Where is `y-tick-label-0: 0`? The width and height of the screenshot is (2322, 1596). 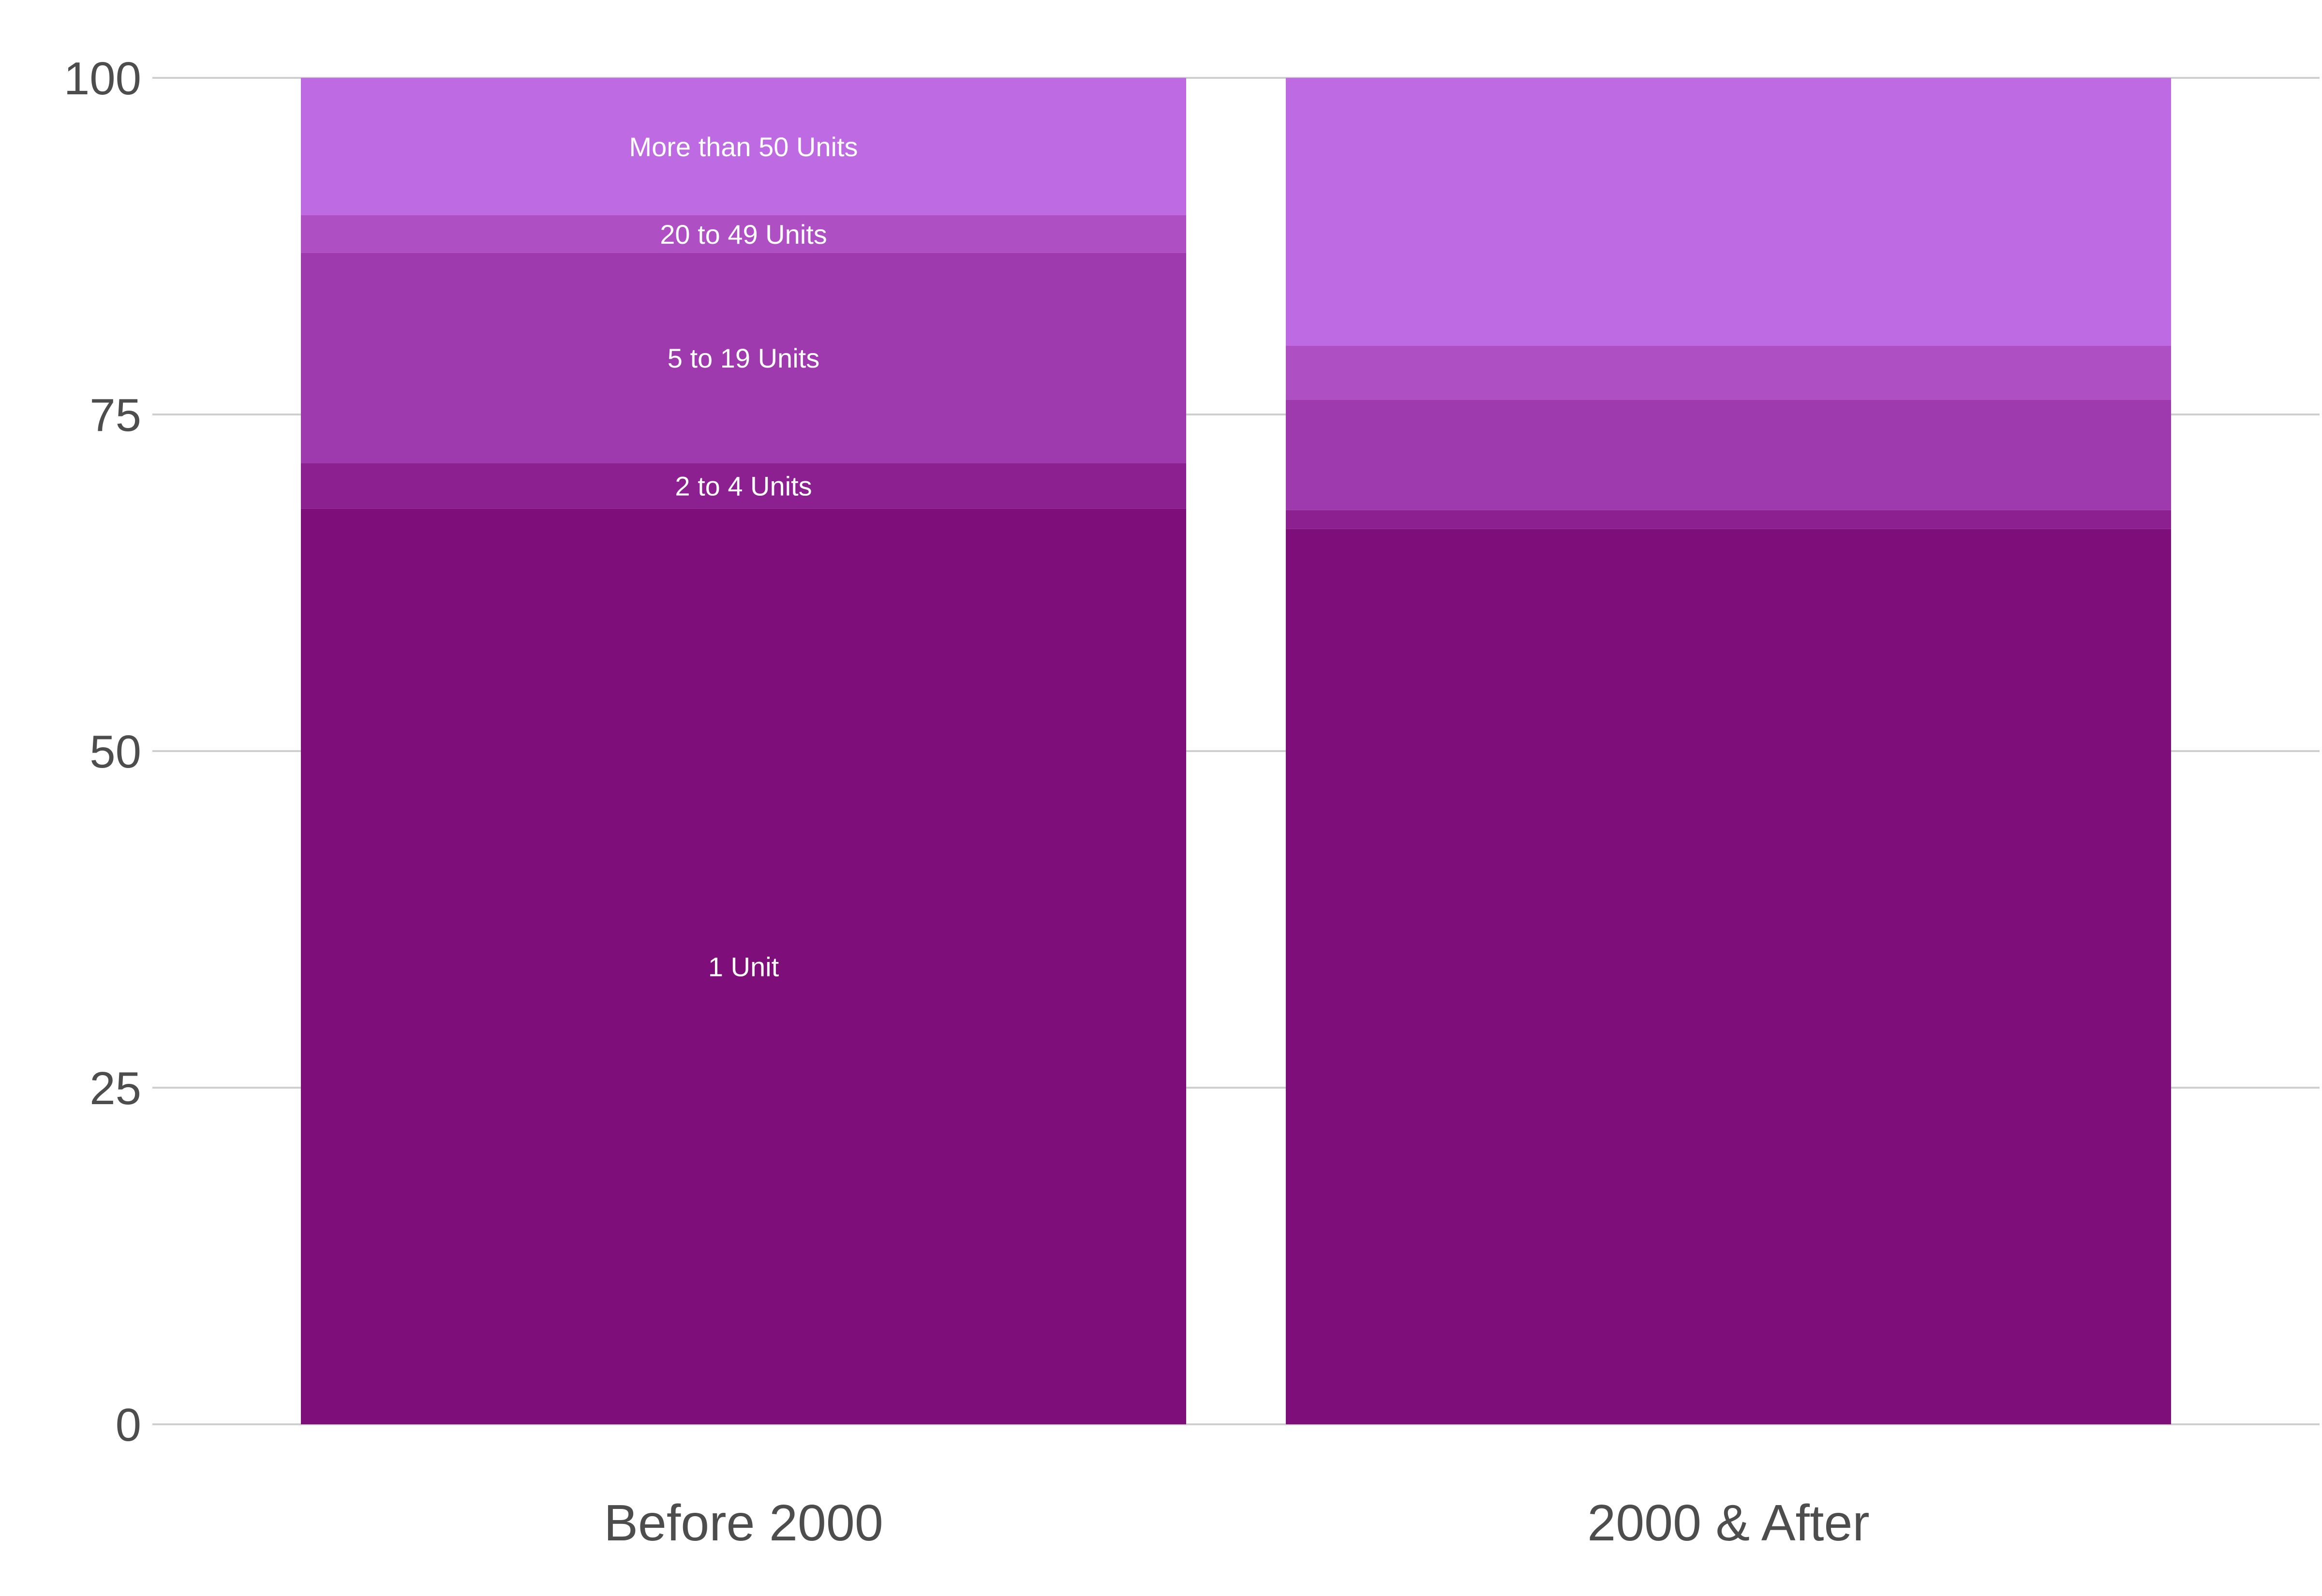 y-tick-label-0: 0 is located at coordinates (128, 1425).